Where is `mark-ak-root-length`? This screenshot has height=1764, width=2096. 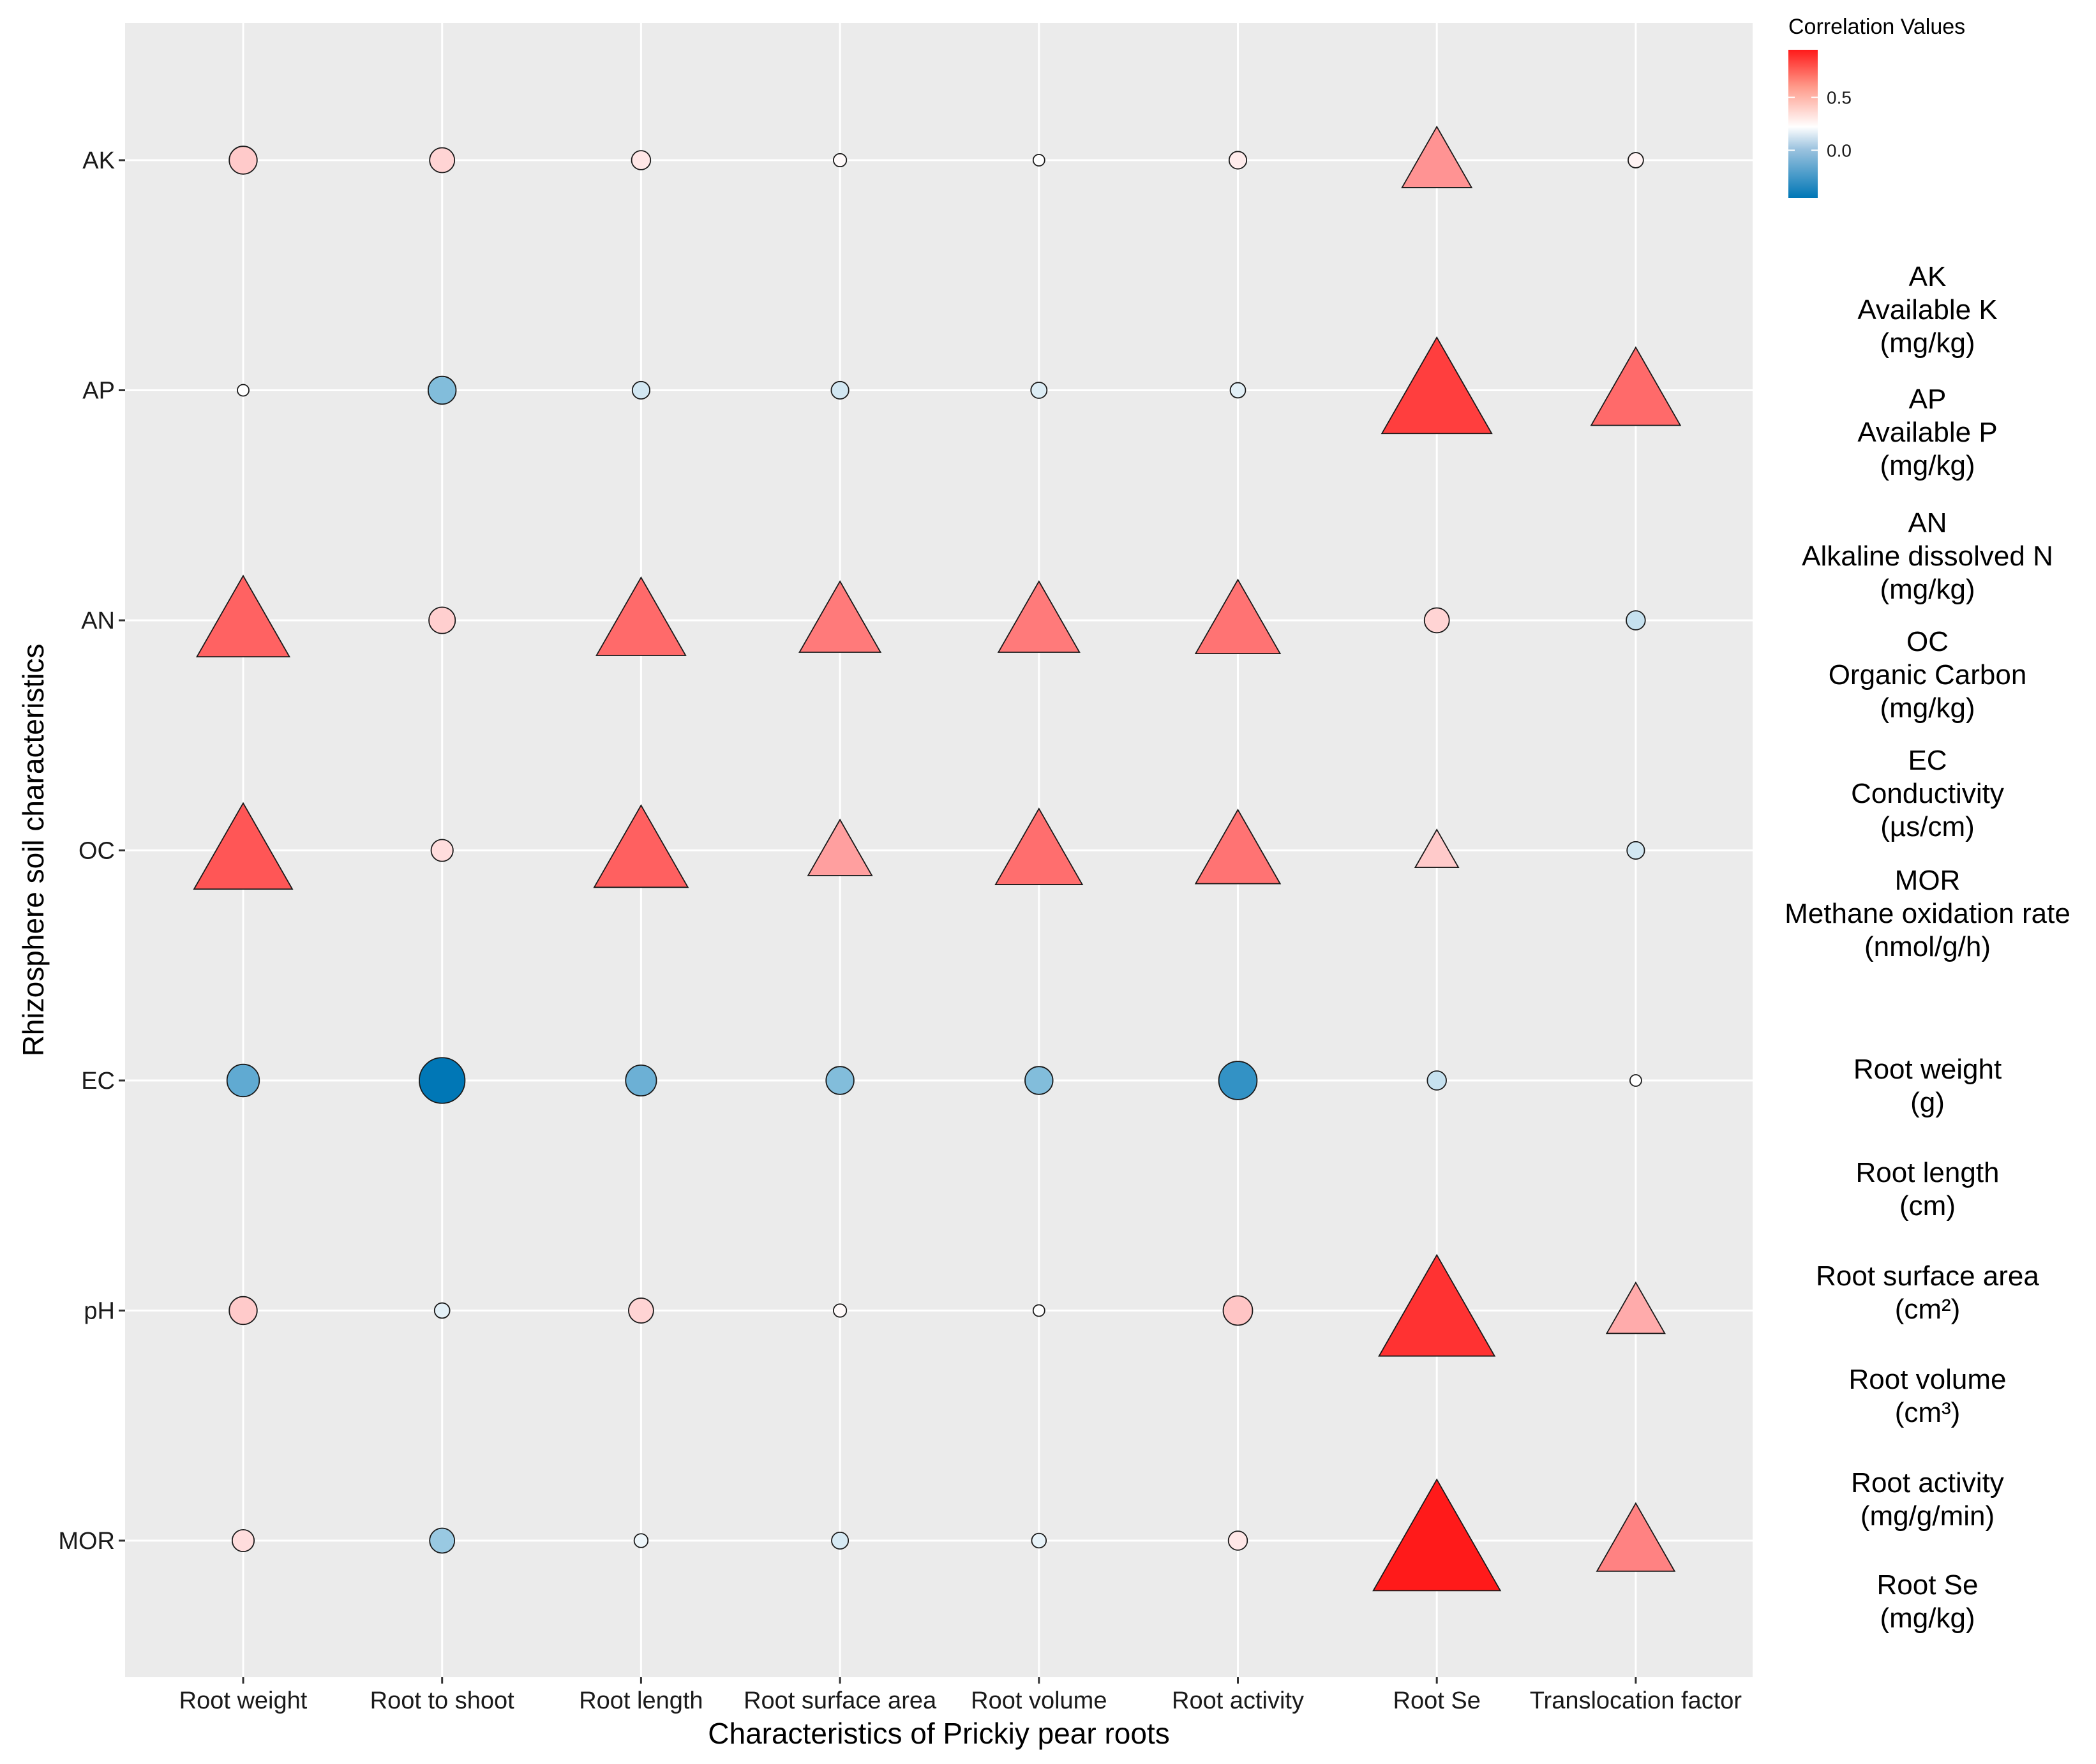
mark-ak-root-length is located at coordinates (641, 160).